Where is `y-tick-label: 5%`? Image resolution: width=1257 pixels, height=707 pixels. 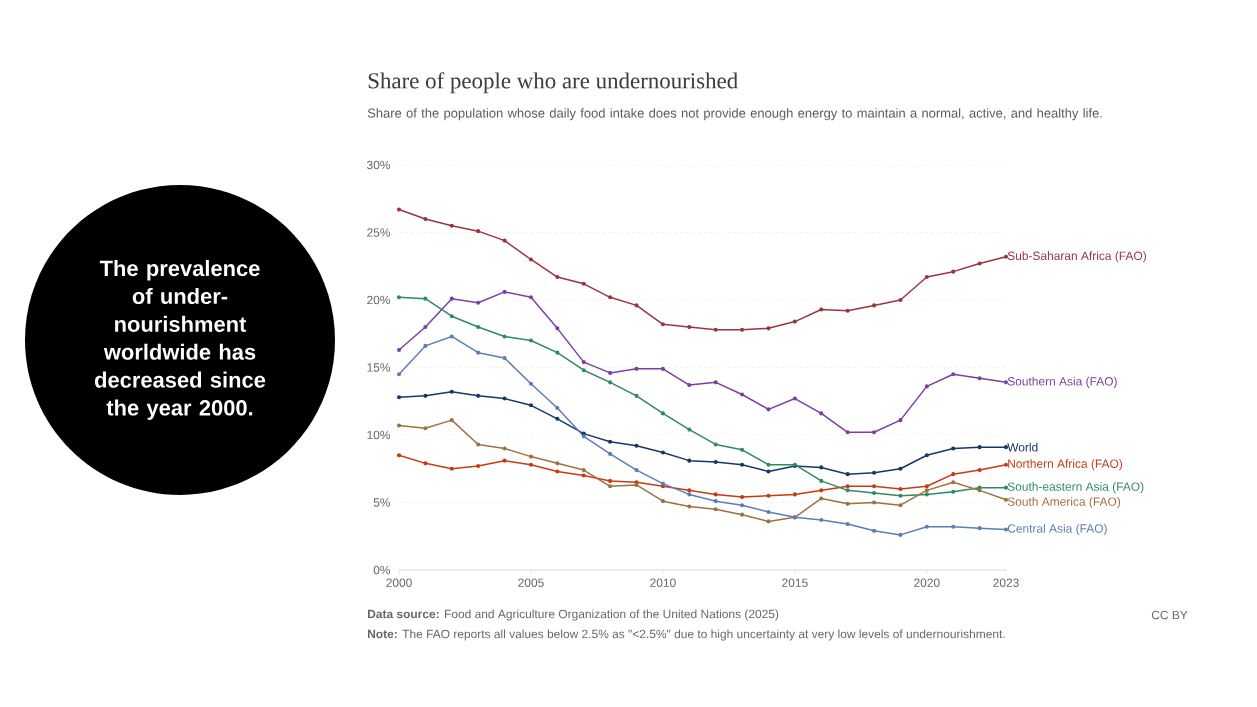
y-tick-label: 5% is located at coordinates (382, 502).